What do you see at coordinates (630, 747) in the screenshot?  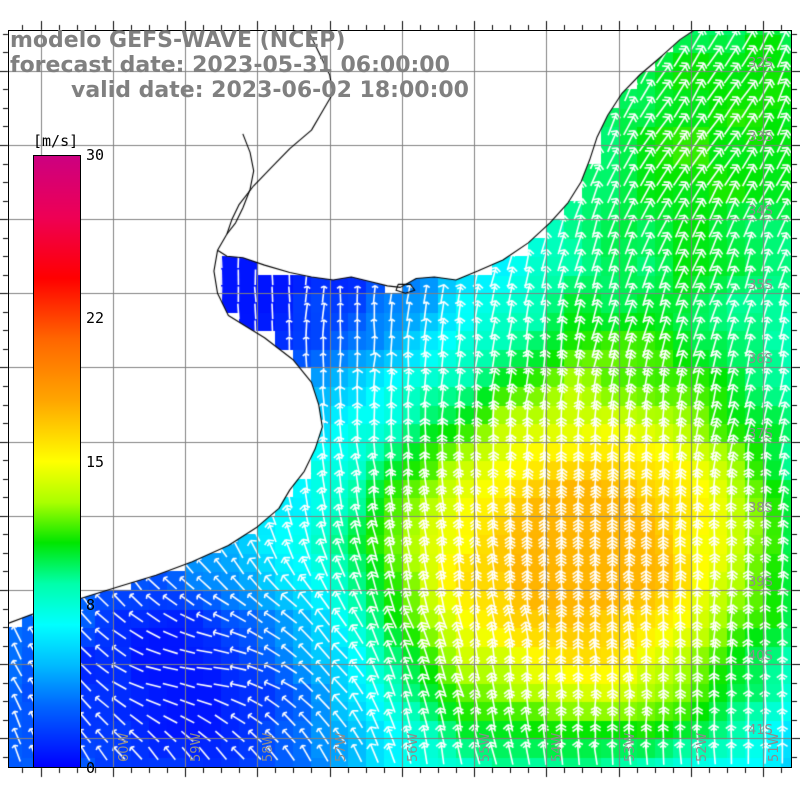 I see `lon-tick-53W: 53W` at bounding box center [630, 747].